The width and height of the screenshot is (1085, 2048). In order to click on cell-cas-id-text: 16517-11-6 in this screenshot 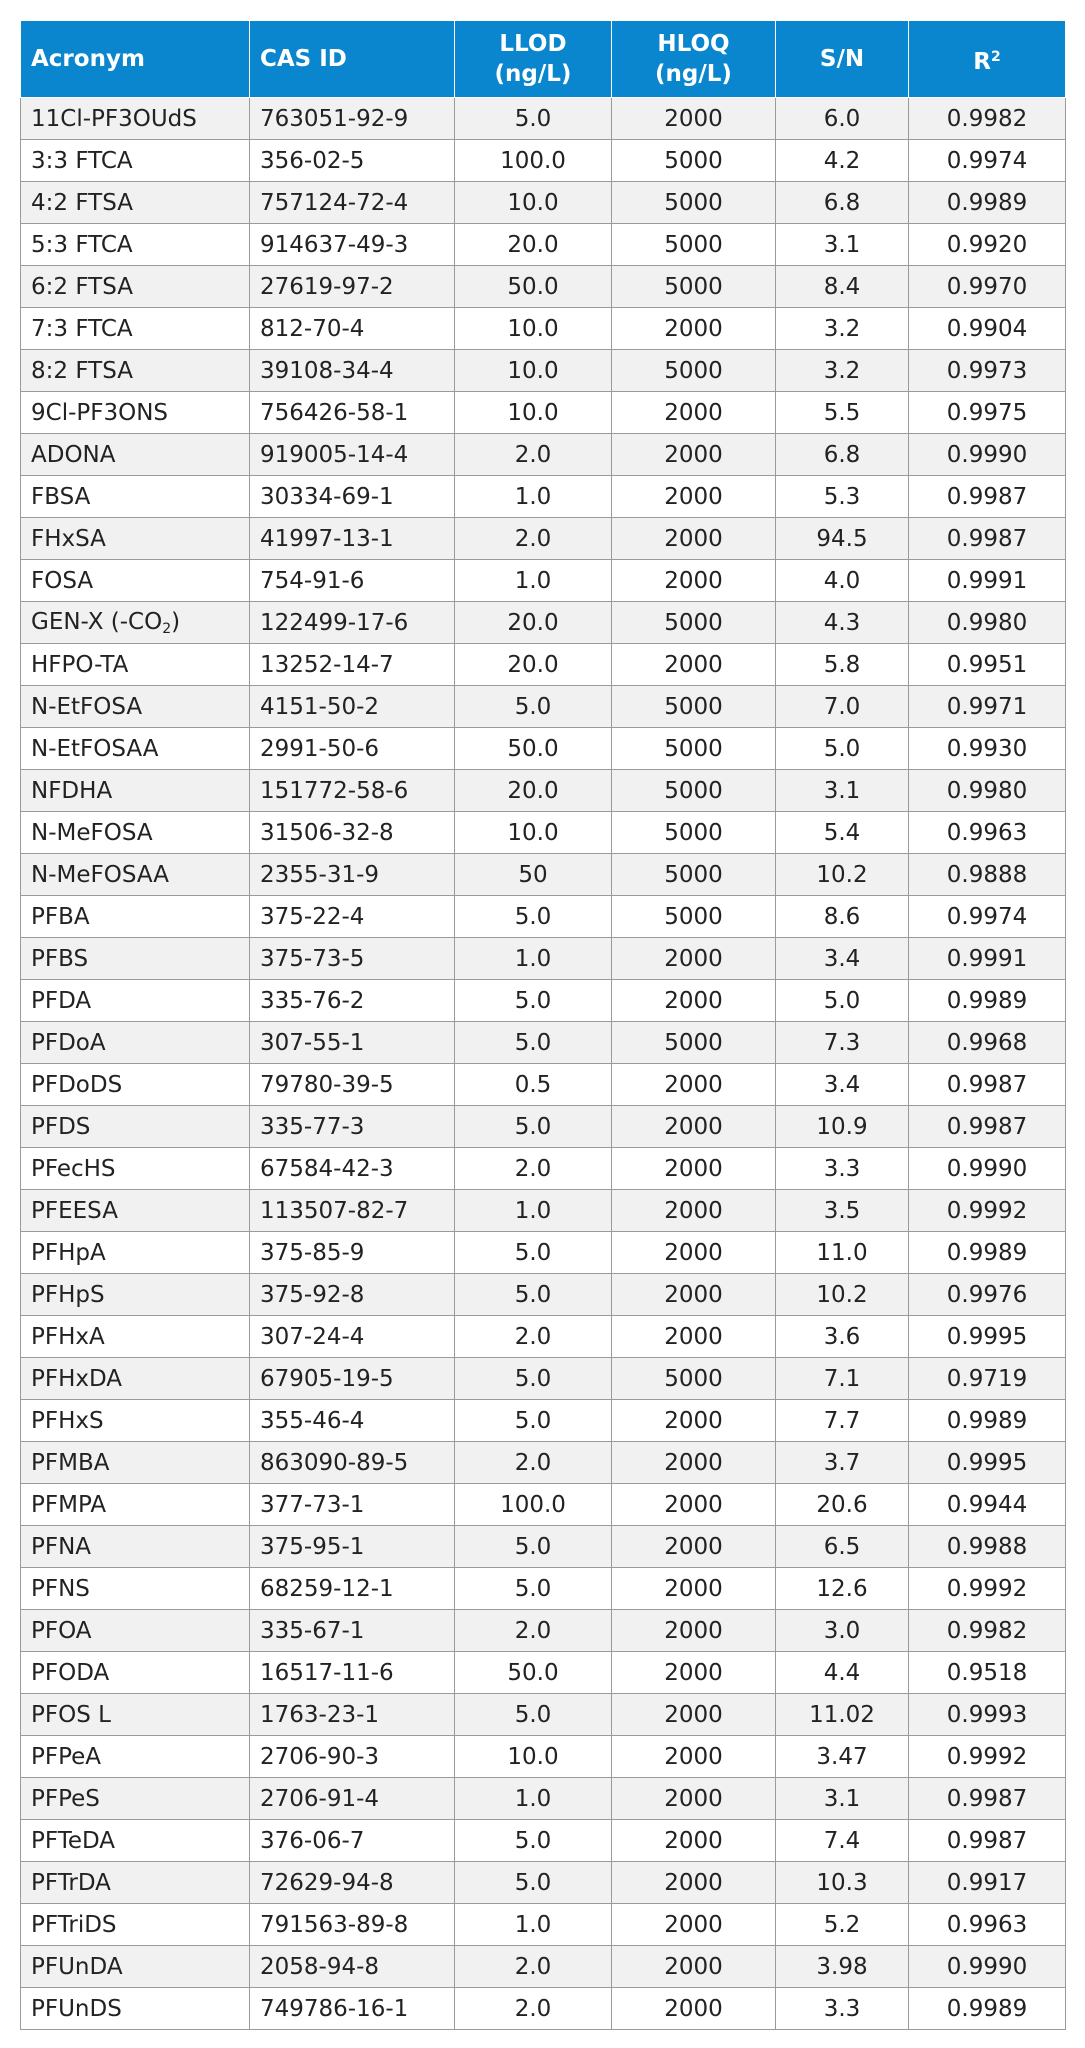, I will do `click(327, 1672)`.